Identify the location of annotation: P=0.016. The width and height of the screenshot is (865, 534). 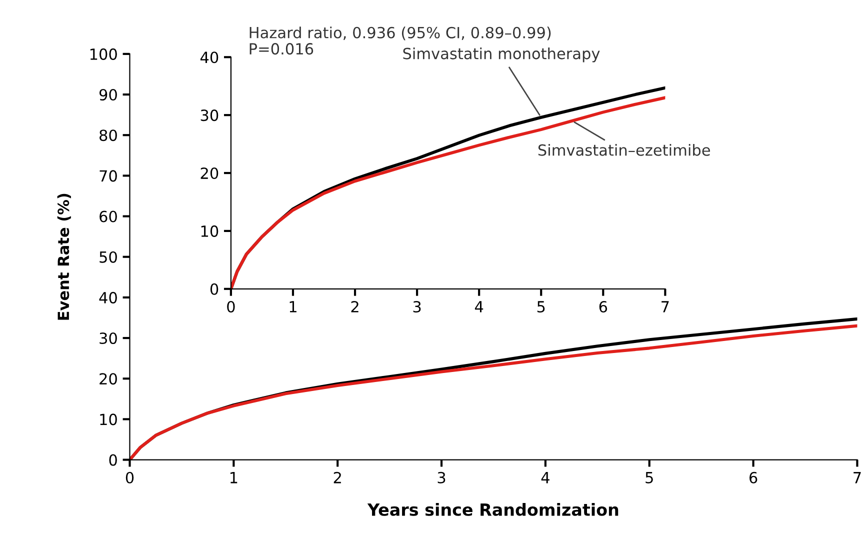
(282, 49).